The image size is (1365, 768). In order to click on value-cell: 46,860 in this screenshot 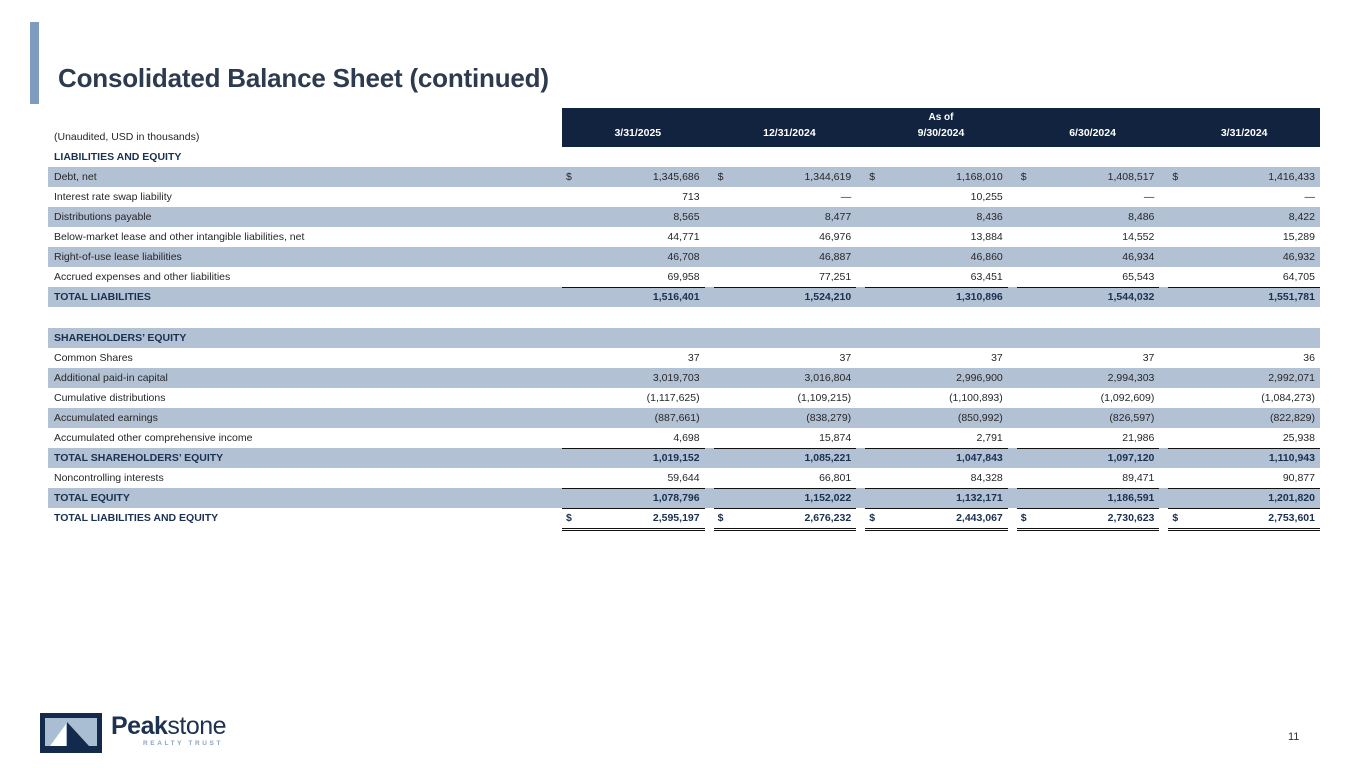, I will do `click(941, 257)`.